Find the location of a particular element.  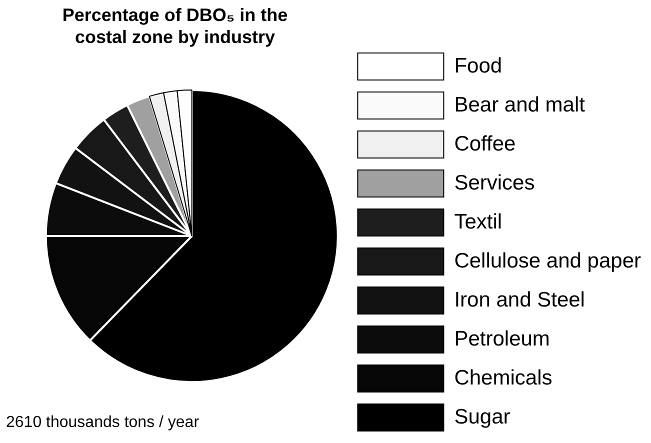

legend-label: Coffee is located at coordinates (485, 144).